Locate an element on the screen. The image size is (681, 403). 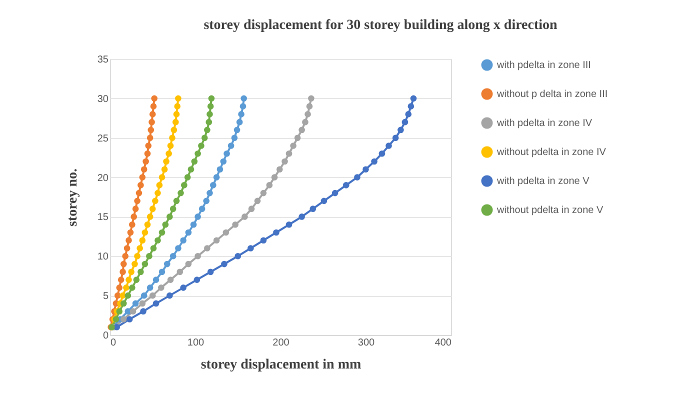
x-tick-label: 400 is located at coordinates (443, 343).